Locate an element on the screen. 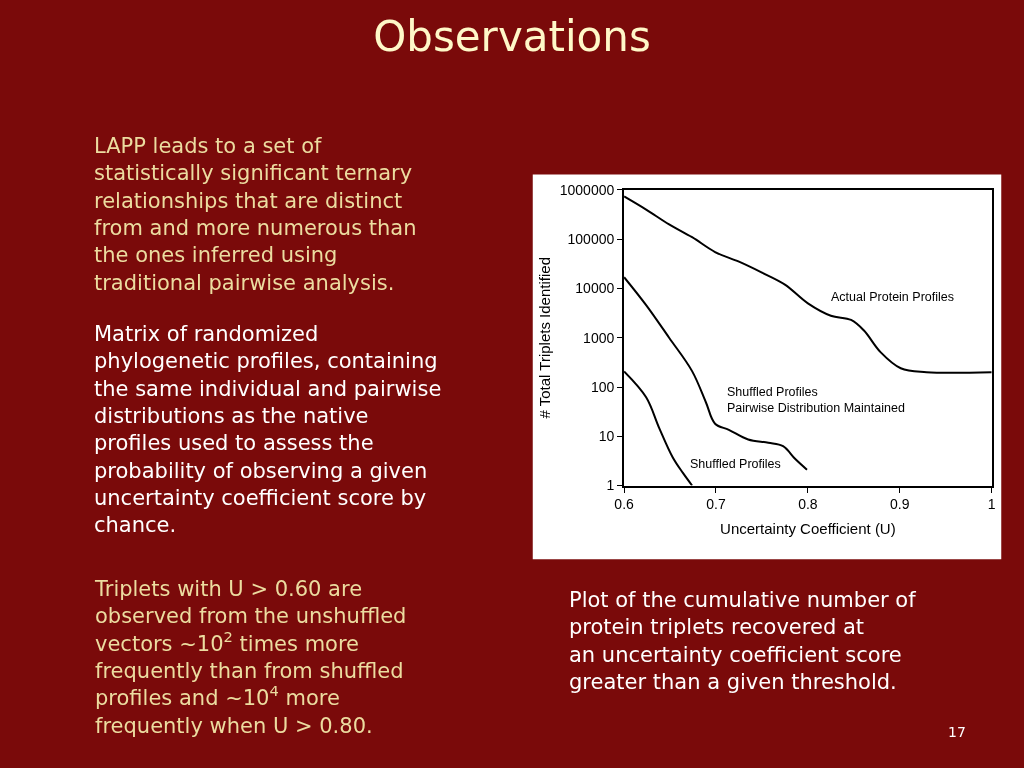 Image resolution: width=1024 pixels, height=768 pixels. x-tick-label: 0.8 is located at coordinates (808, 504).